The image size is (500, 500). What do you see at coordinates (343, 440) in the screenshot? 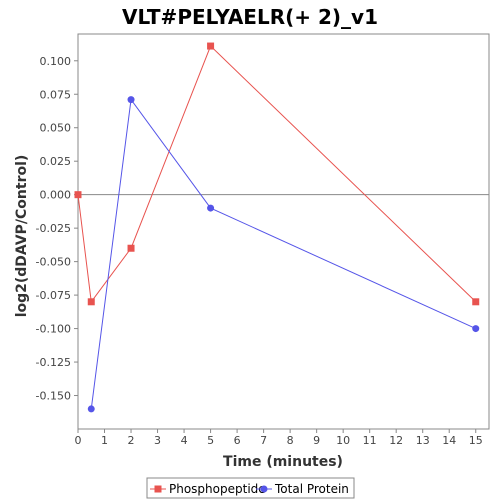
I see `x-tick-label: 10` at bounding box center [343, 440].